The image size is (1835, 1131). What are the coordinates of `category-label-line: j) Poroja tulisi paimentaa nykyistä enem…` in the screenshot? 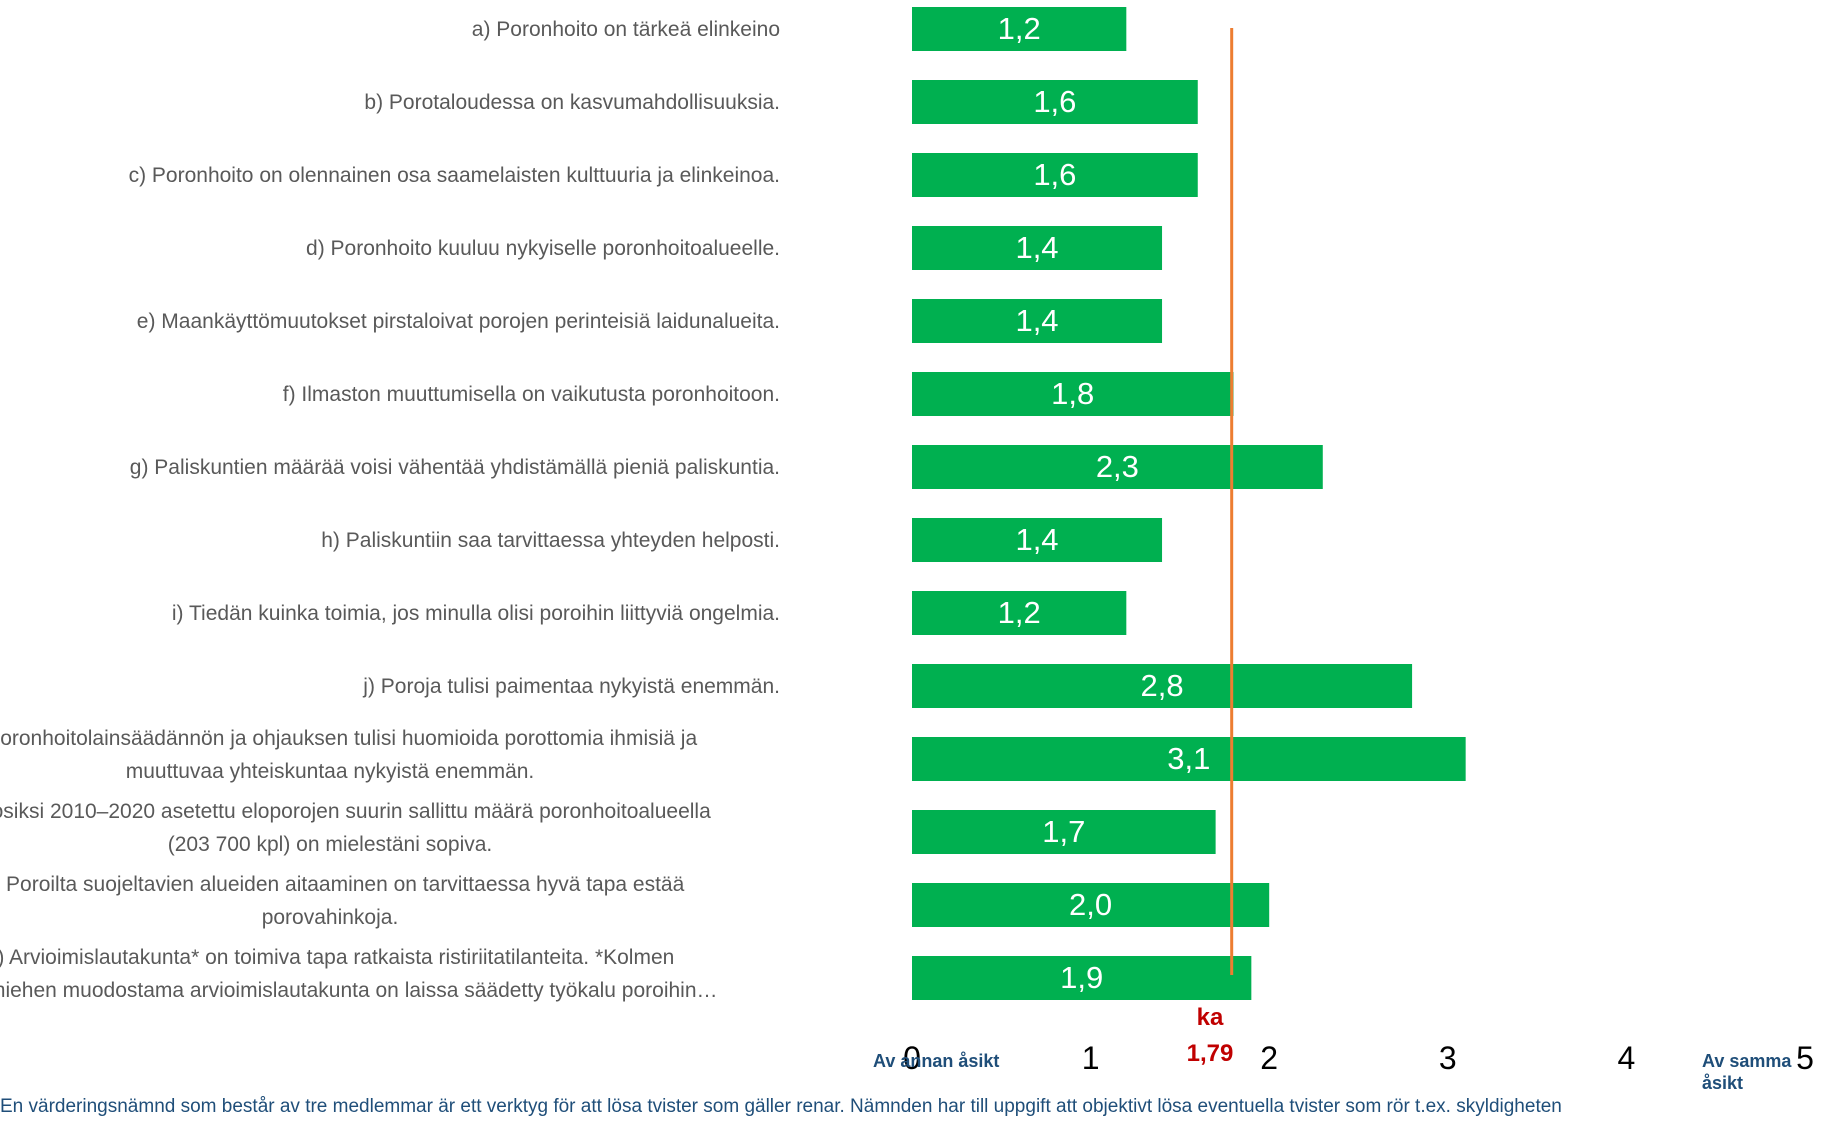 It's located at (571, 686).